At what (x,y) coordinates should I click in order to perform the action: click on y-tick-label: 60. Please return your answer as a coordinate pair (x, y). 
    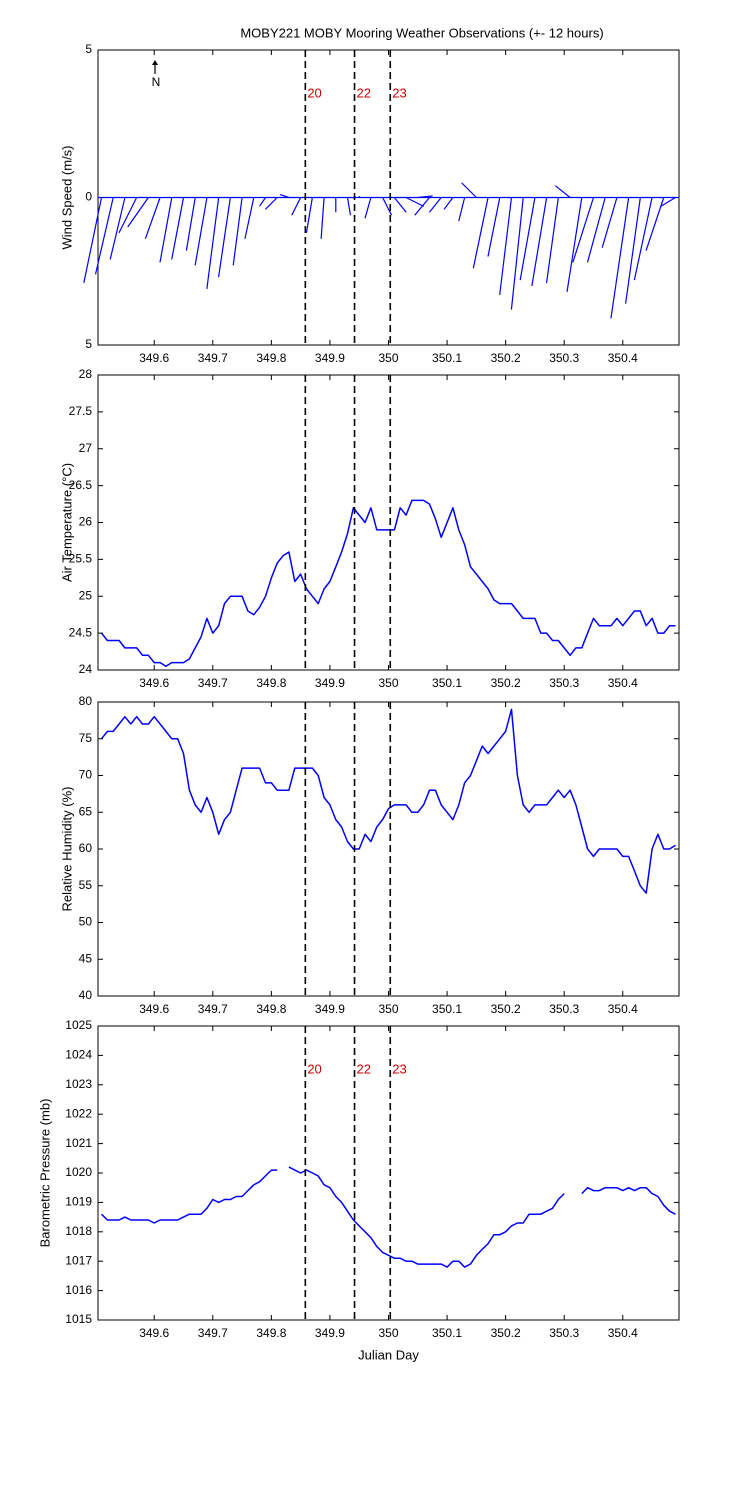
    Looking at the image, I should click on (86, 848).